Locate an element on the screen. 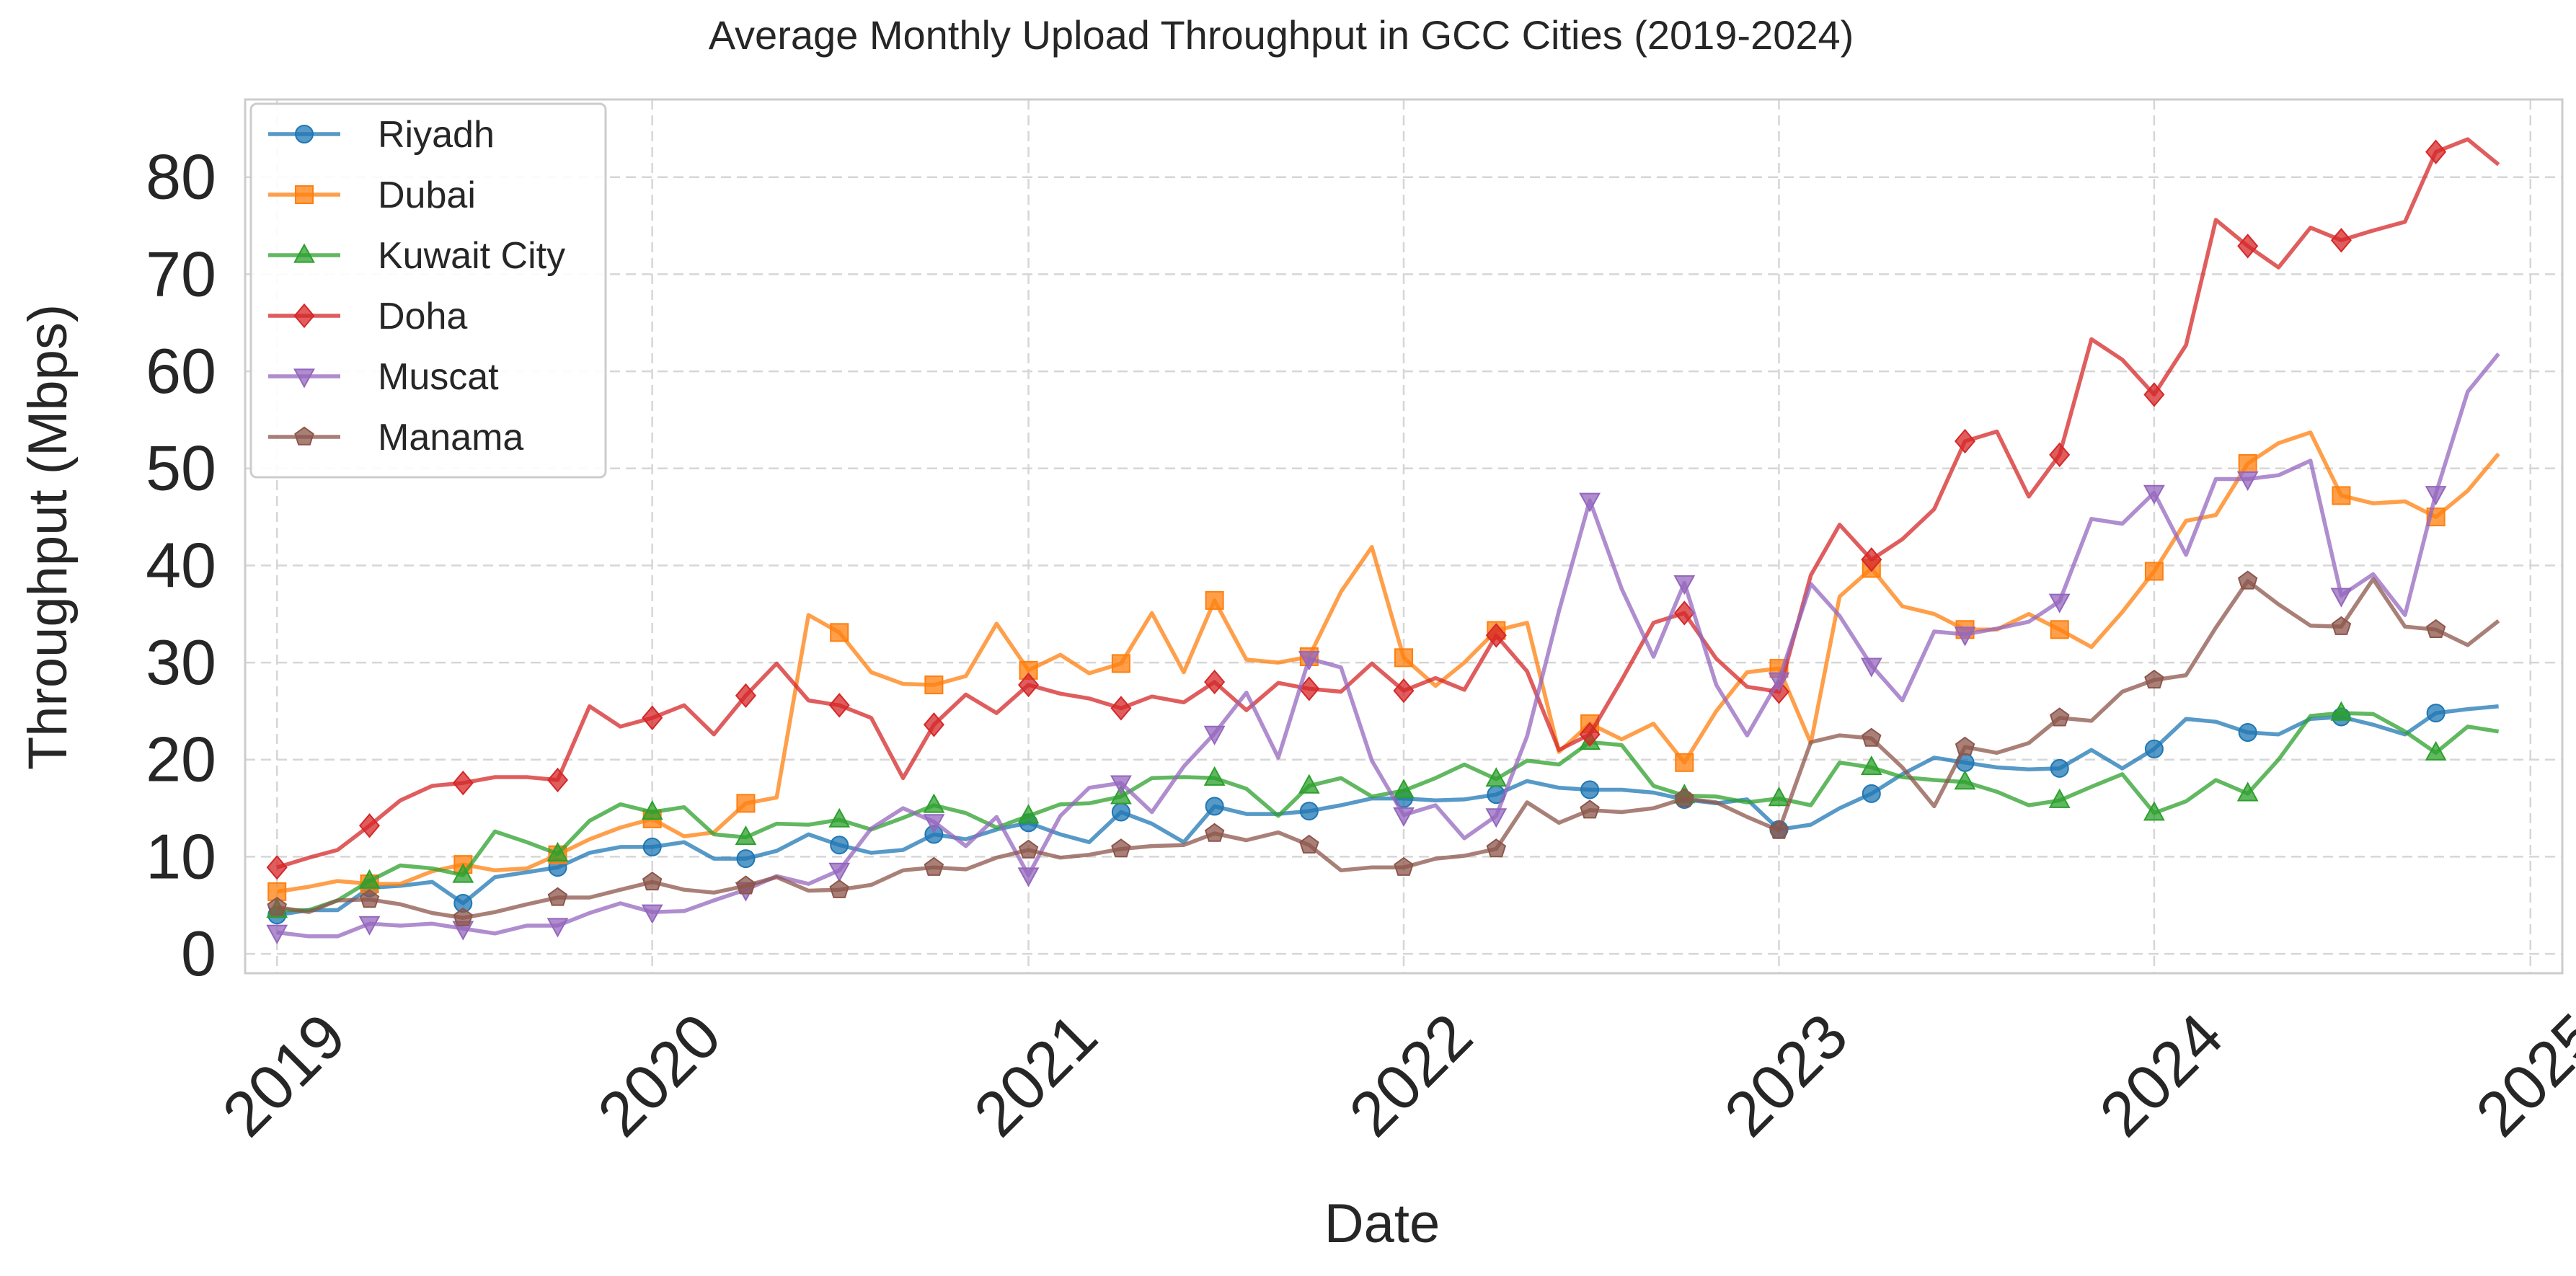 The height and width of the screenshot is (1276, 2576). legend-marker-riyadh is located at coordinates (304, 134).